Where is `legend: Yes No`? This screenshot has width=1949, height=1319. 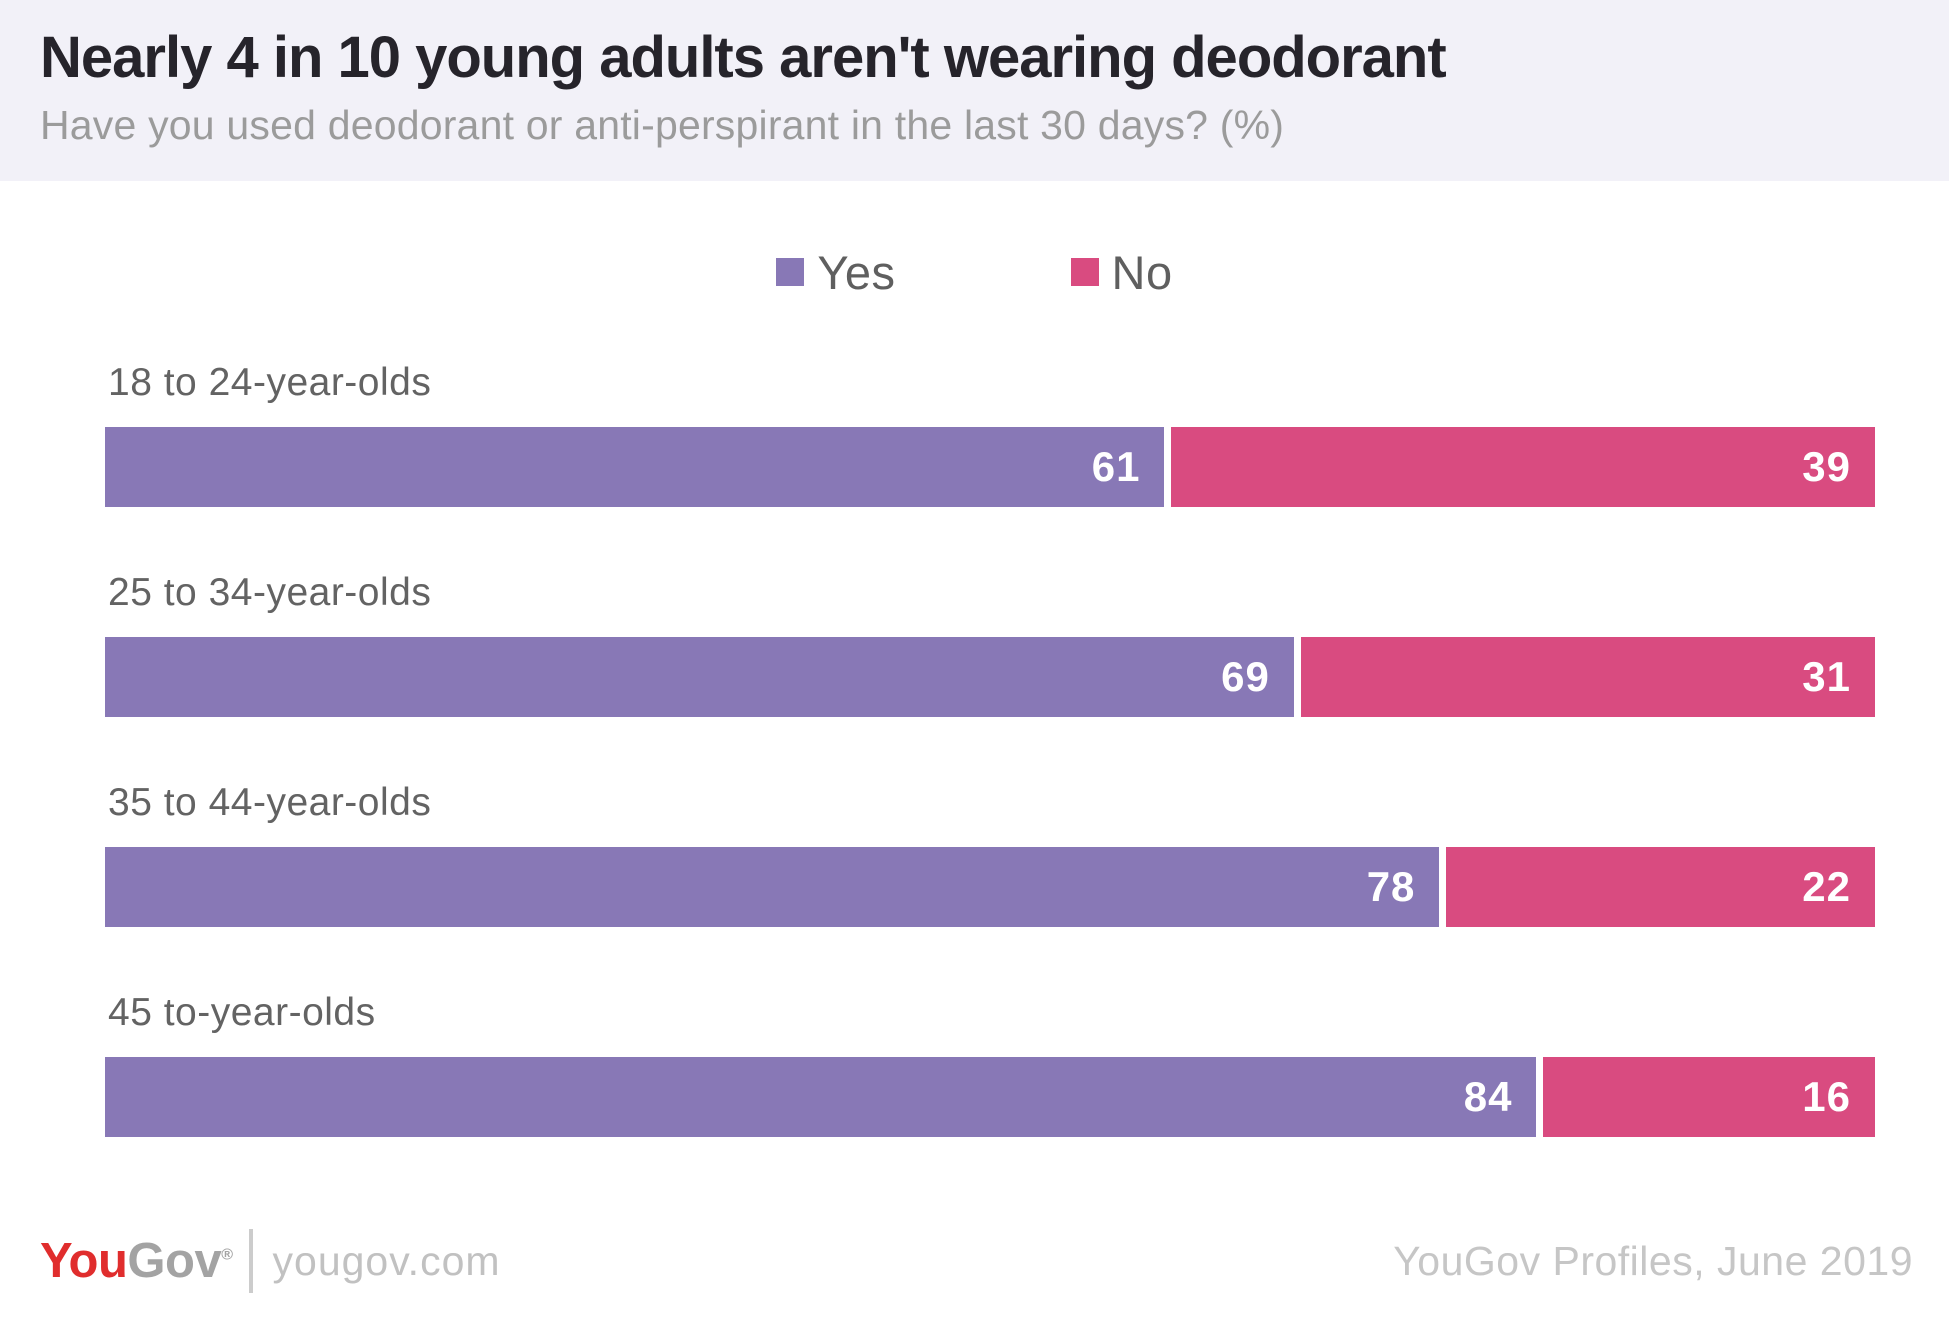
legend: Yes No is located at coordinates (974, 272).